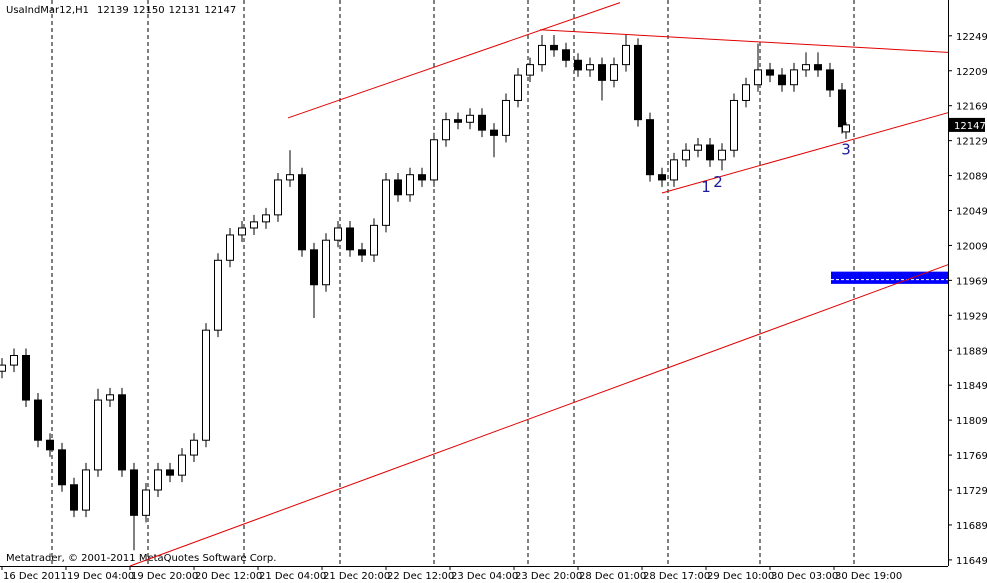 Image resolution: width=987 pixels, height=583 pixels. Describe the element at coordinates (971, 526) in the screenshot. I see `y-tick-label: 11689` at that location.